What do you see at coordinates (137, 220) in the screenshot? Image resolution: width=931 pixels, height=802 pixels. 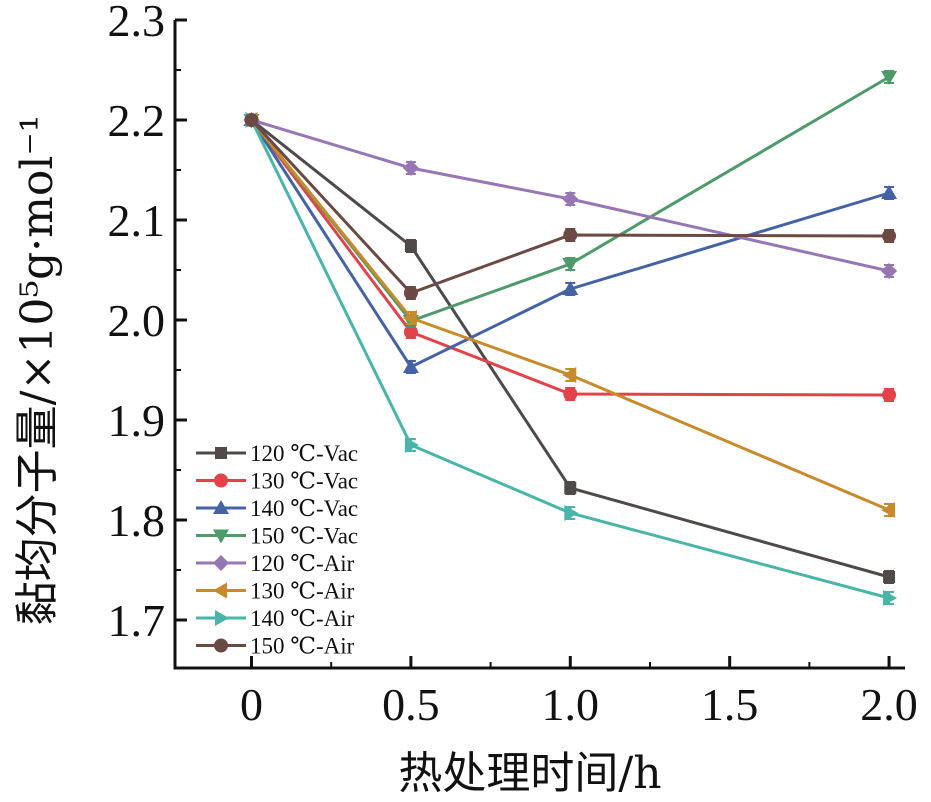 I see `y-tick-label: 2.1` at bounding box center [137, 220].